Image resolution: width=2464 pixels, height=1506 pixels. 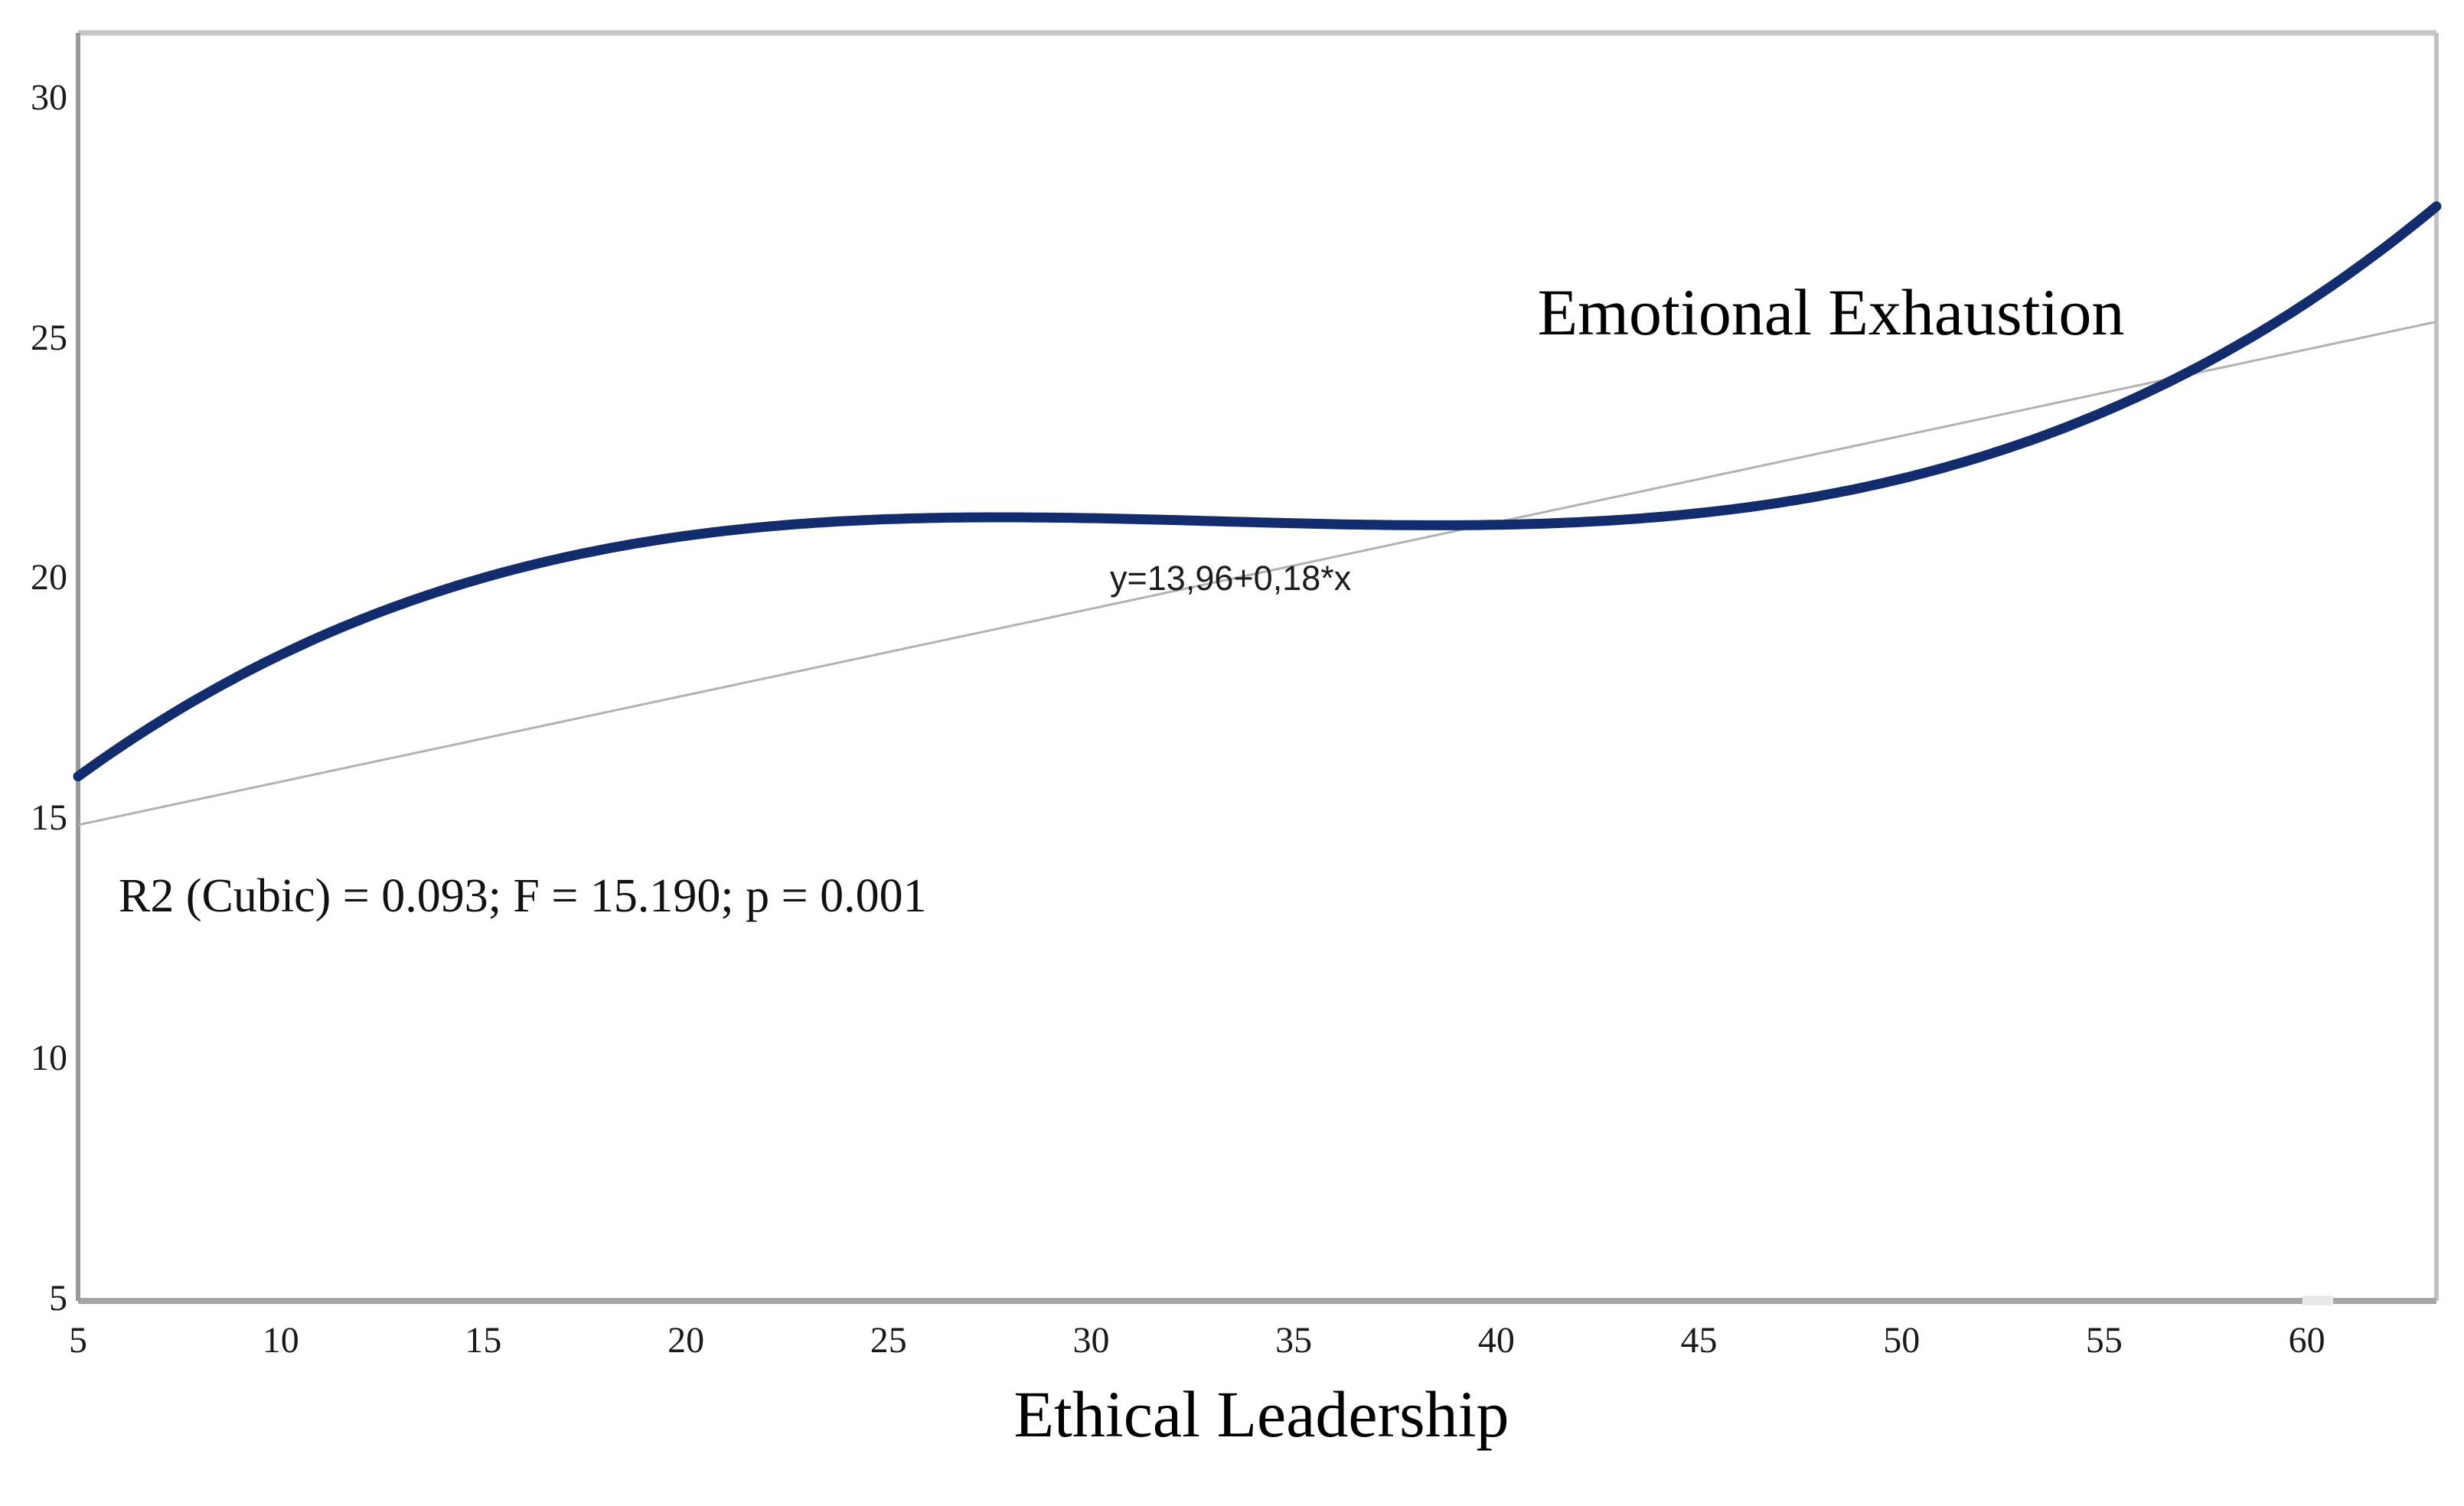 I want to click on x-tick-label: 50, so click(x=1902, y=1340).